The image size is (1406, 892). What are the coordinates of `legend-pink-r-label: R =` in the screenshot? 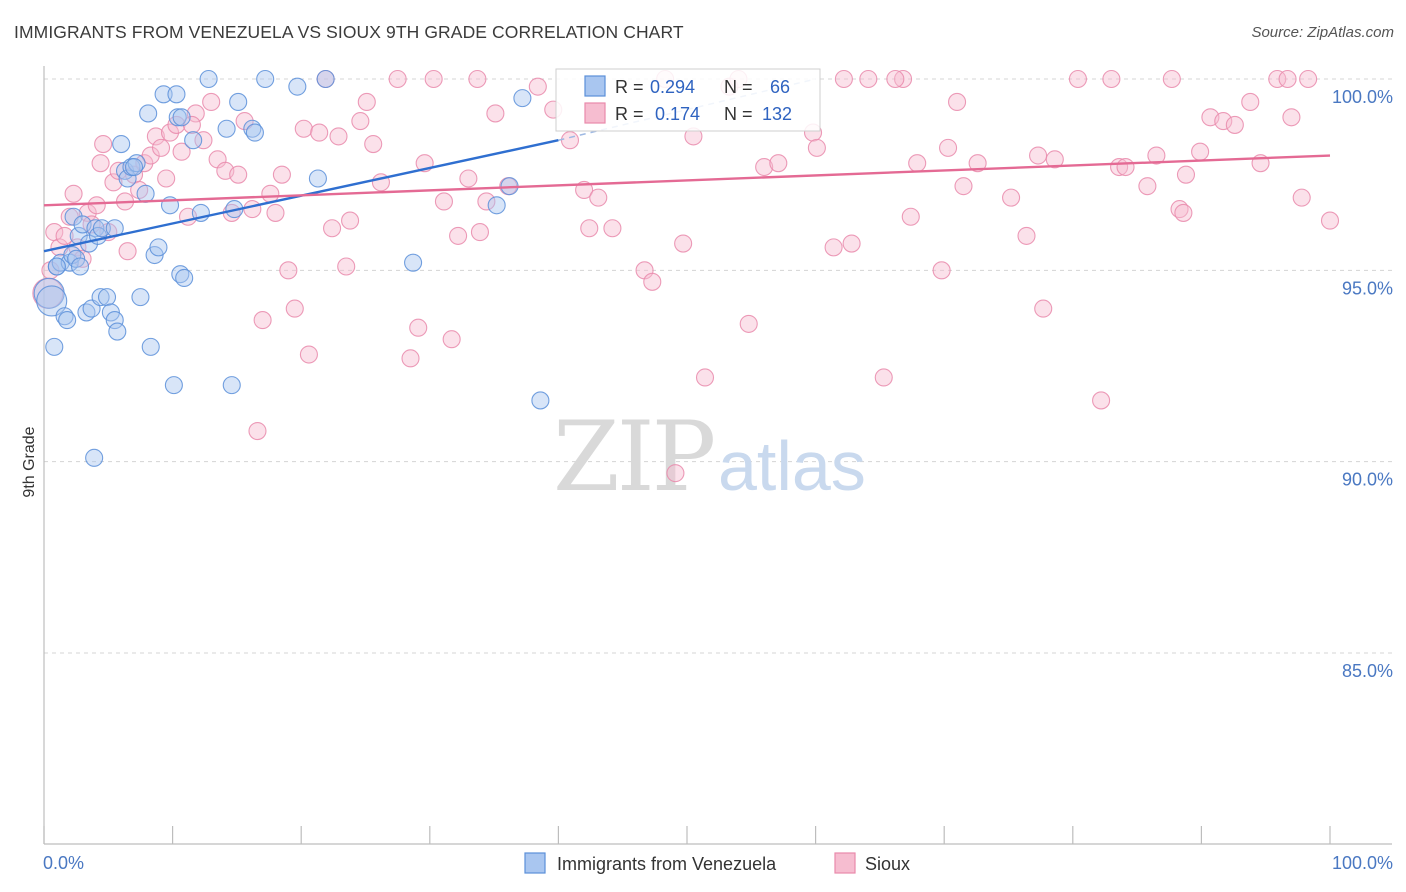 It's located at (629, 114).